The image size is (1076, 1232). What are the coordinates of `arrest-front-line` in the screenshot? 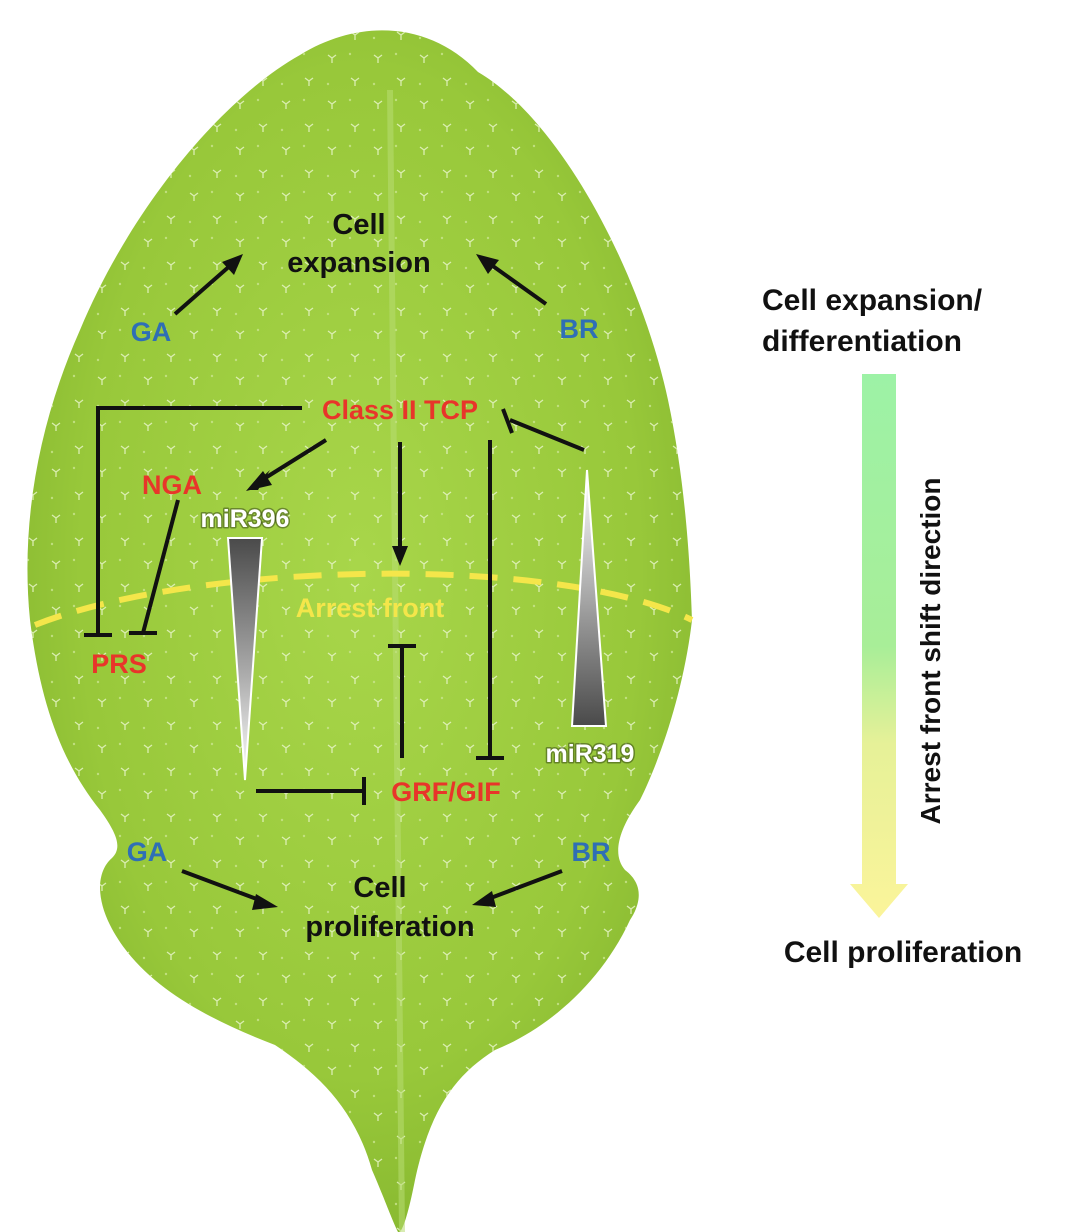 It's located at (363, 599).